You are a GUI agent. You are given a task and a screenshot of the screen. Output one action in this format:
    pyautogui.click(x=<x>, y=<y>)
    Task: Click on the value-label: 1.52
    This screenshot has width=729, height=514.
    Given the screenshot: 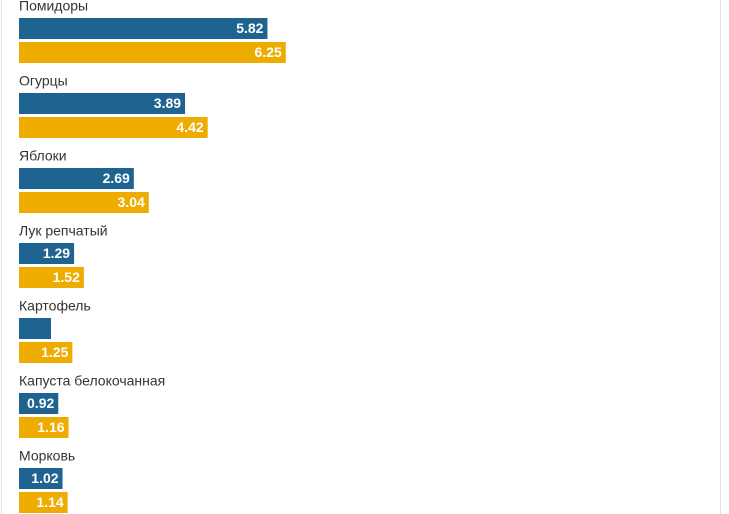 What is the action you would take?
    pyautogui.click(x=66, y=277)
    